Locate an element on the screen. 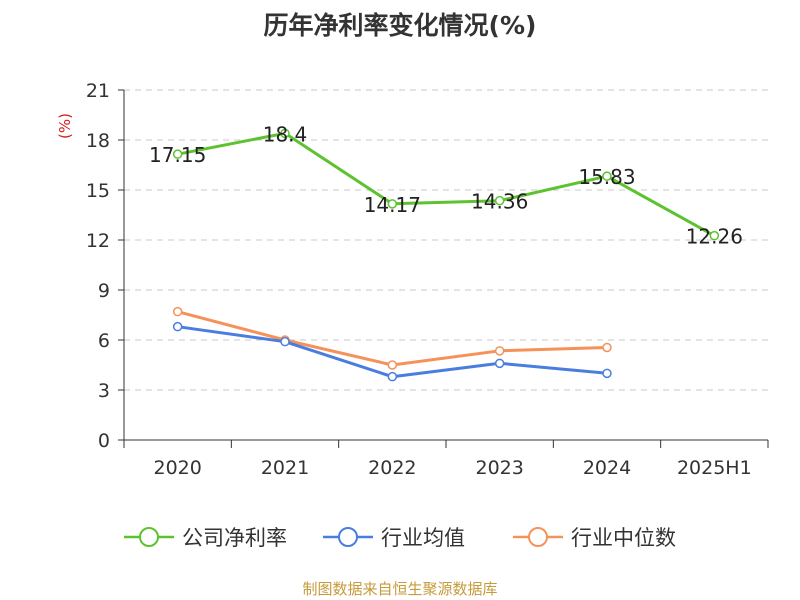 The width and height of the screenshot is (800, 600). data-label: 17.15 is located at coordinates (177, 155).